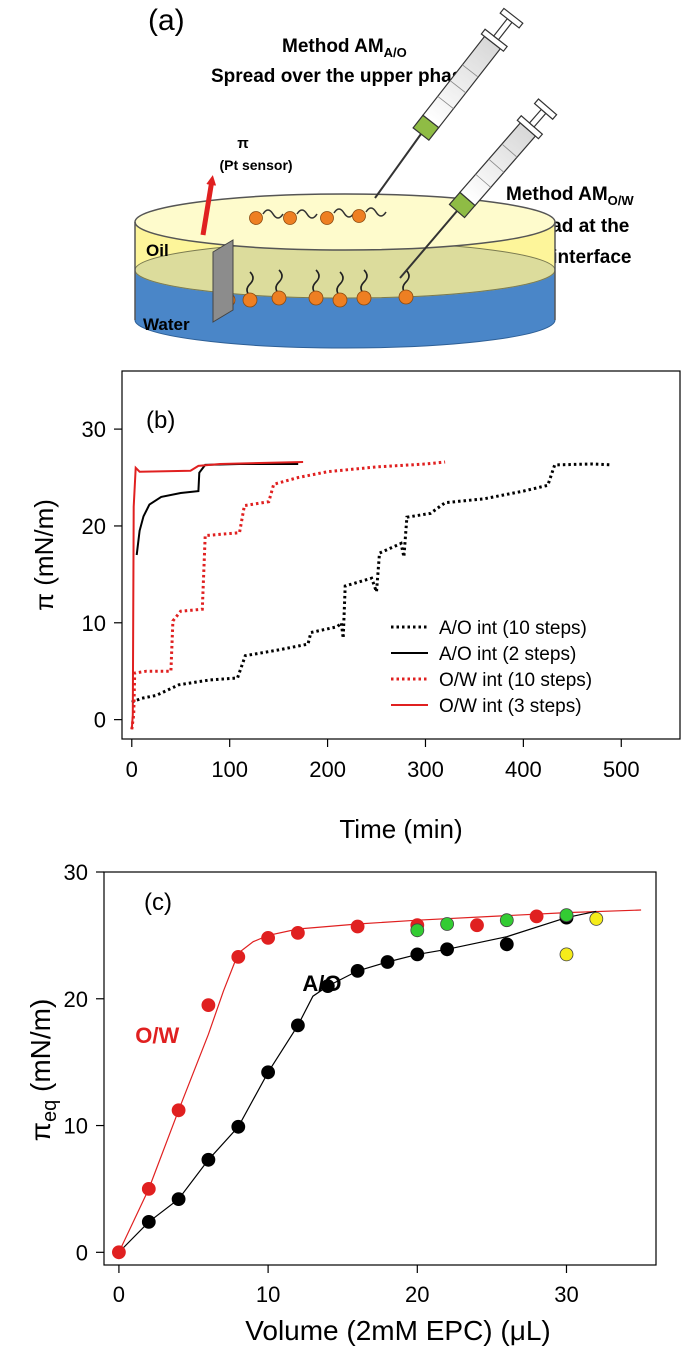  I want to click on syringe-ow-icon, so click(478, 188).